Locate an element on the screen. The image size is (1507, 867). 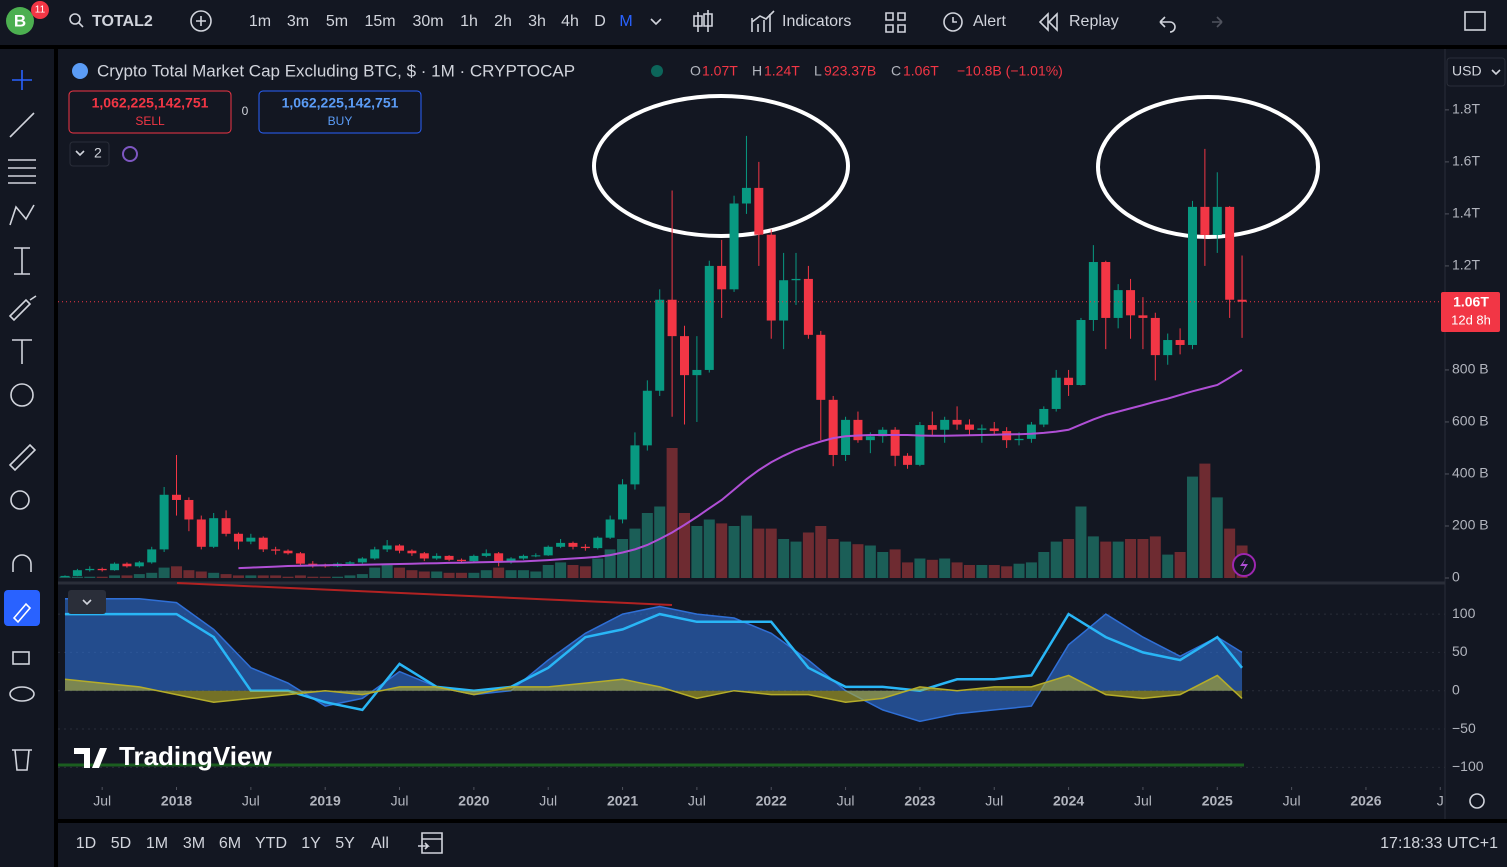
legend-h-label: H is located at coordinates (757, 71).